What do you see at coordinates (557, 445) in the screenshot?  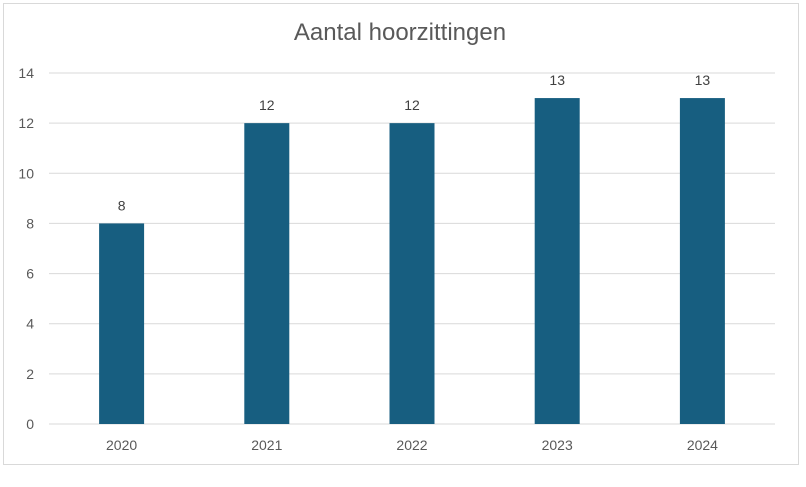 I see `x-tick-label: 2023` at bounding box center [557, 445].